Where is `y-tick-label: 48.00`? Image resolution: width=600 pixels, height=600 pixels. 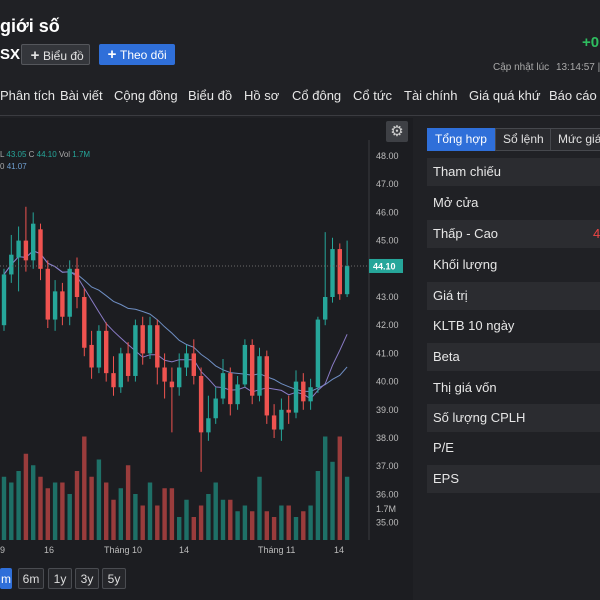 y-tick-label: 48.00 is located at coordinates (387, 156).